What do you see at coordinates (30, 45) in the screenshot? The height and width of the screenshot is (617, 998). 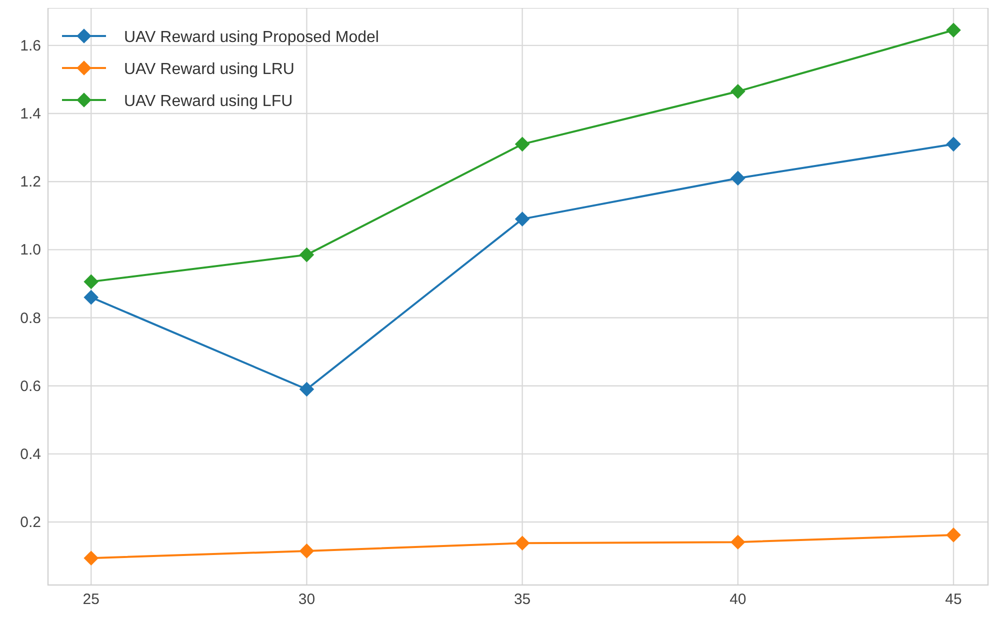 I see `y-tick-label: 1.6` at bounding box center [30, 45].